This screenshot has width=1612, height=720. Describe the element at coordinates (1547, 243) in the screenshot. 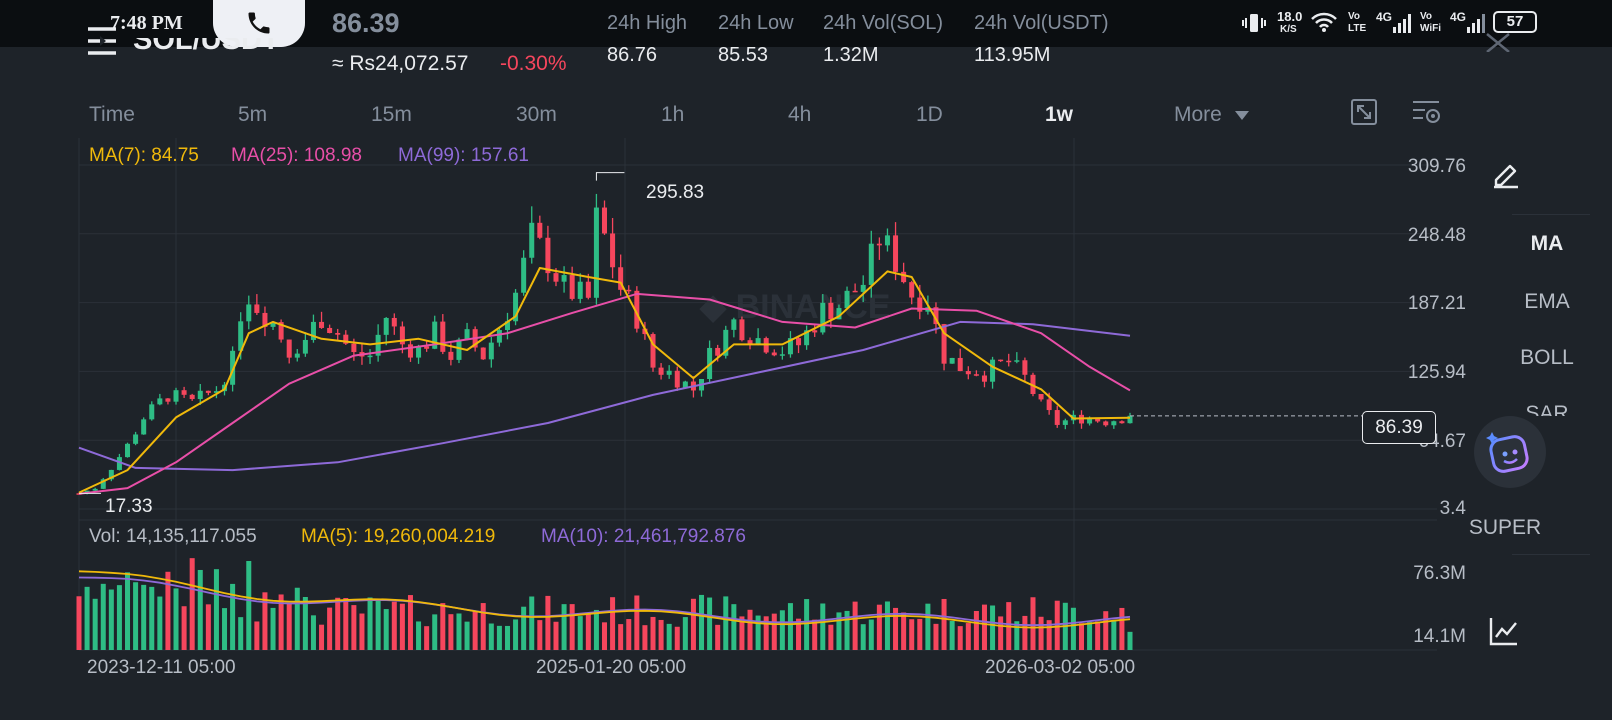

I see `ma-button: MA` at that location.